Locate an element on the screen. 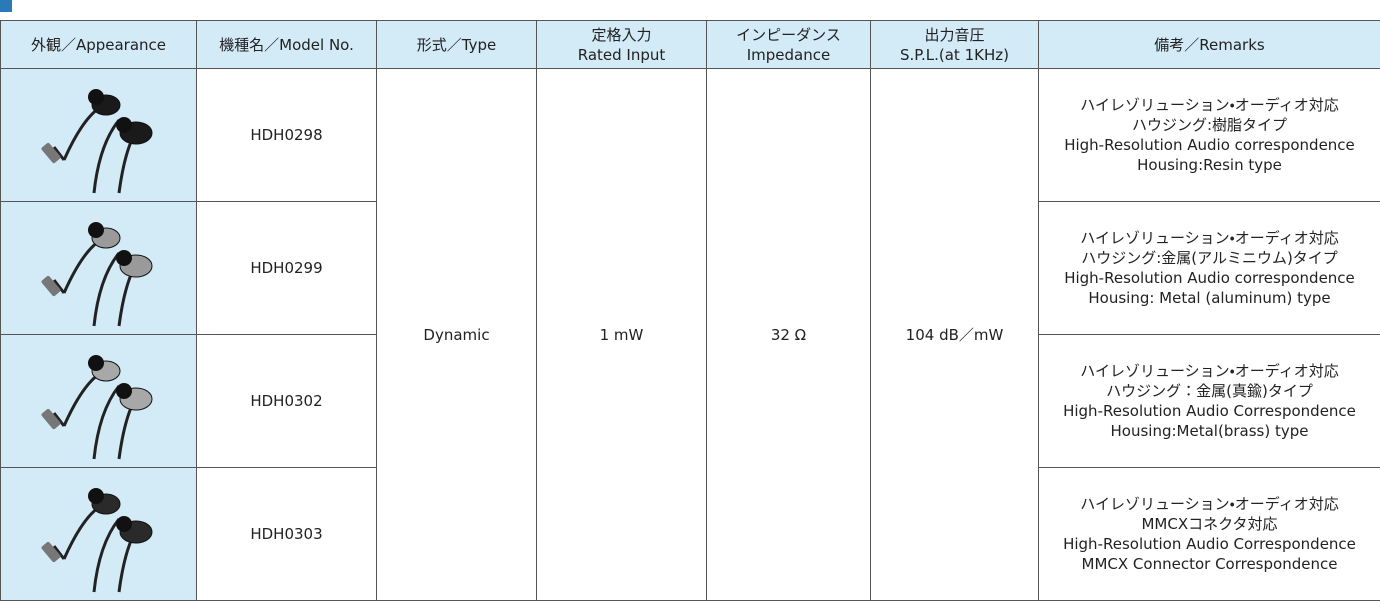 This screenshot has width=1380, height=603. text-line: 外観／Appearance is located at coordinates (98, 44).